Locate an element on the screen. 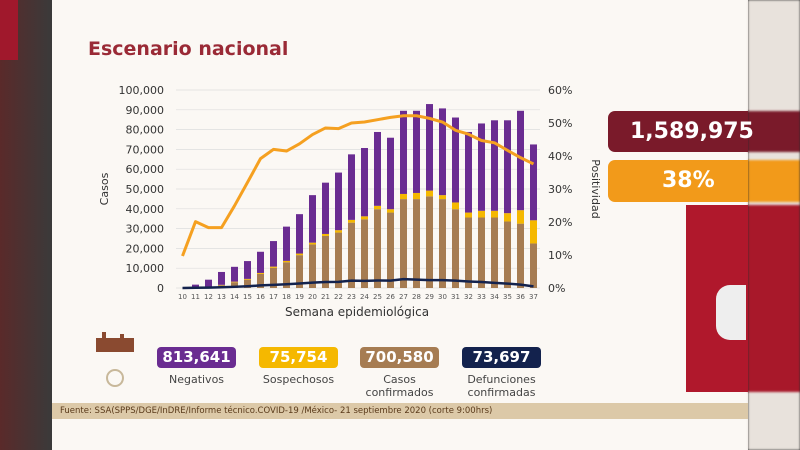 Image resolution: width=800 pixels, height=450 pixels. line-defunciones-confirmadas is located at coordinates (358, 283).